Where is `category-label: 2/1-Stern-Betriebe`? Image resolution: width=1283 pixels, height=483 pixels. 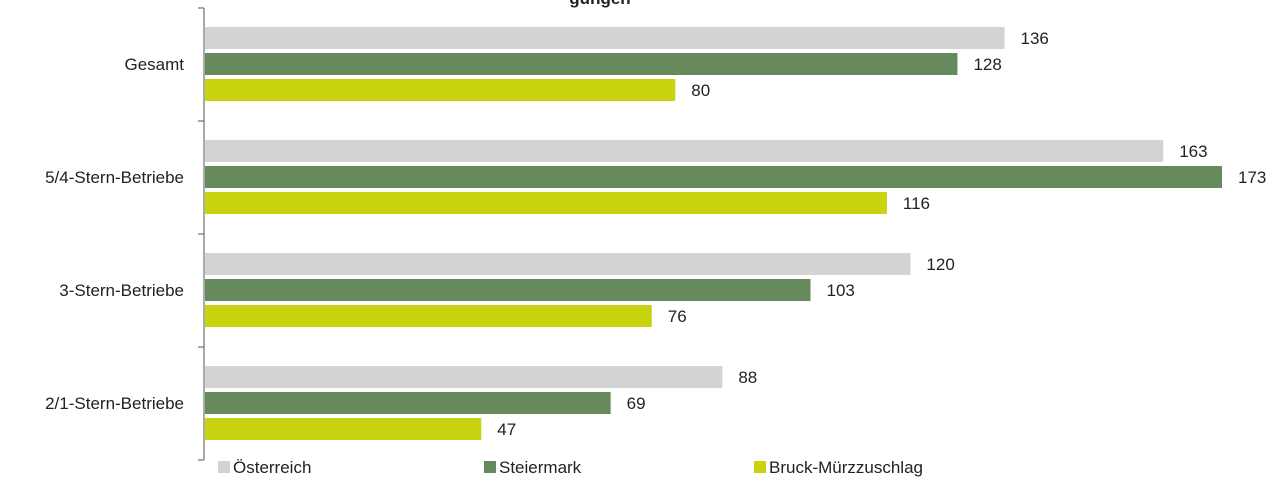 category-label: 2/1-Stern-Betriebe is located at coordinates (114, 403).